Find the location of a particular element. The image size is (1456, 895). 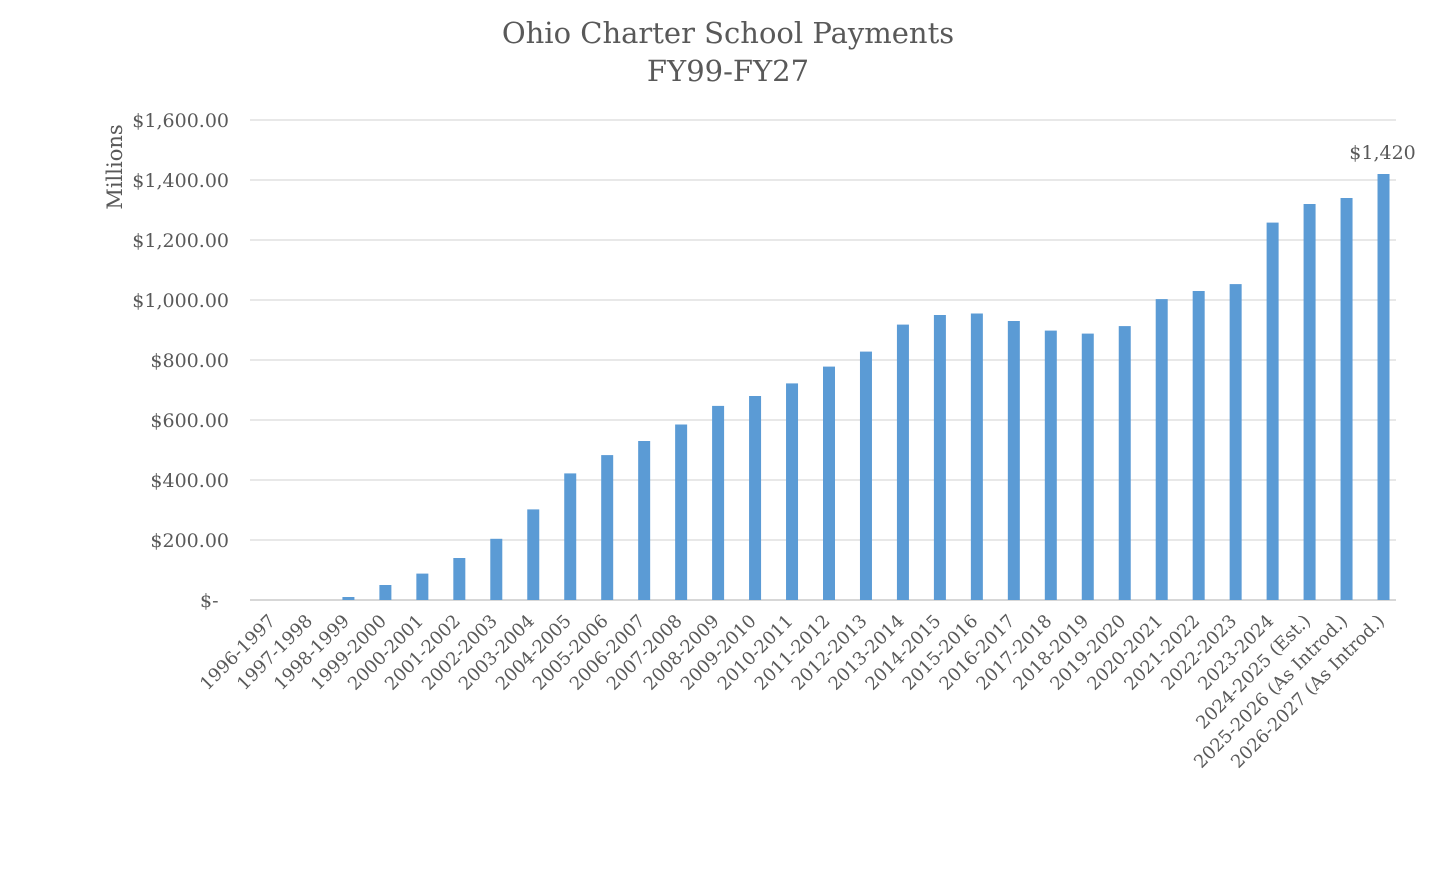

y-tick-label: $1,400.00 is located at coordinates (180, 181).